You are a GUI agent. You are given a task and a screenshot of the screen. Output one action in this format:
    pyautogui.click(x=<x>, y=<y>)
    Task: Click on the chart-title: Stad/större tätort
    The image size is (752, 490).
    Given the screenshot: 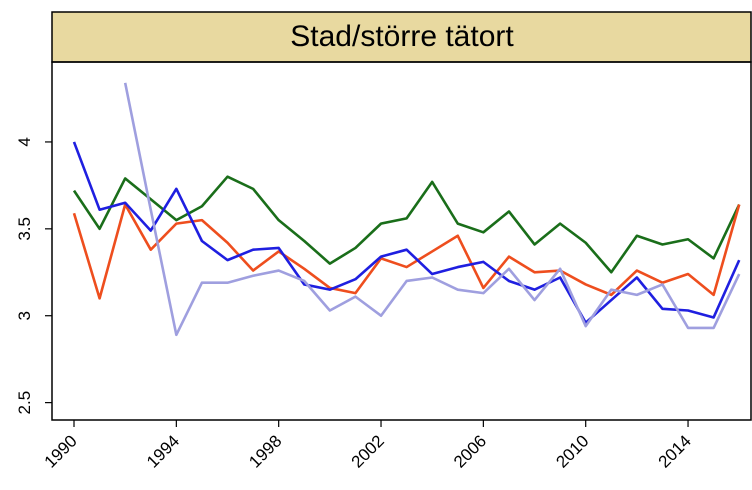 What is the action you would take?
    pyautogui.click(x=402, y=36)
    